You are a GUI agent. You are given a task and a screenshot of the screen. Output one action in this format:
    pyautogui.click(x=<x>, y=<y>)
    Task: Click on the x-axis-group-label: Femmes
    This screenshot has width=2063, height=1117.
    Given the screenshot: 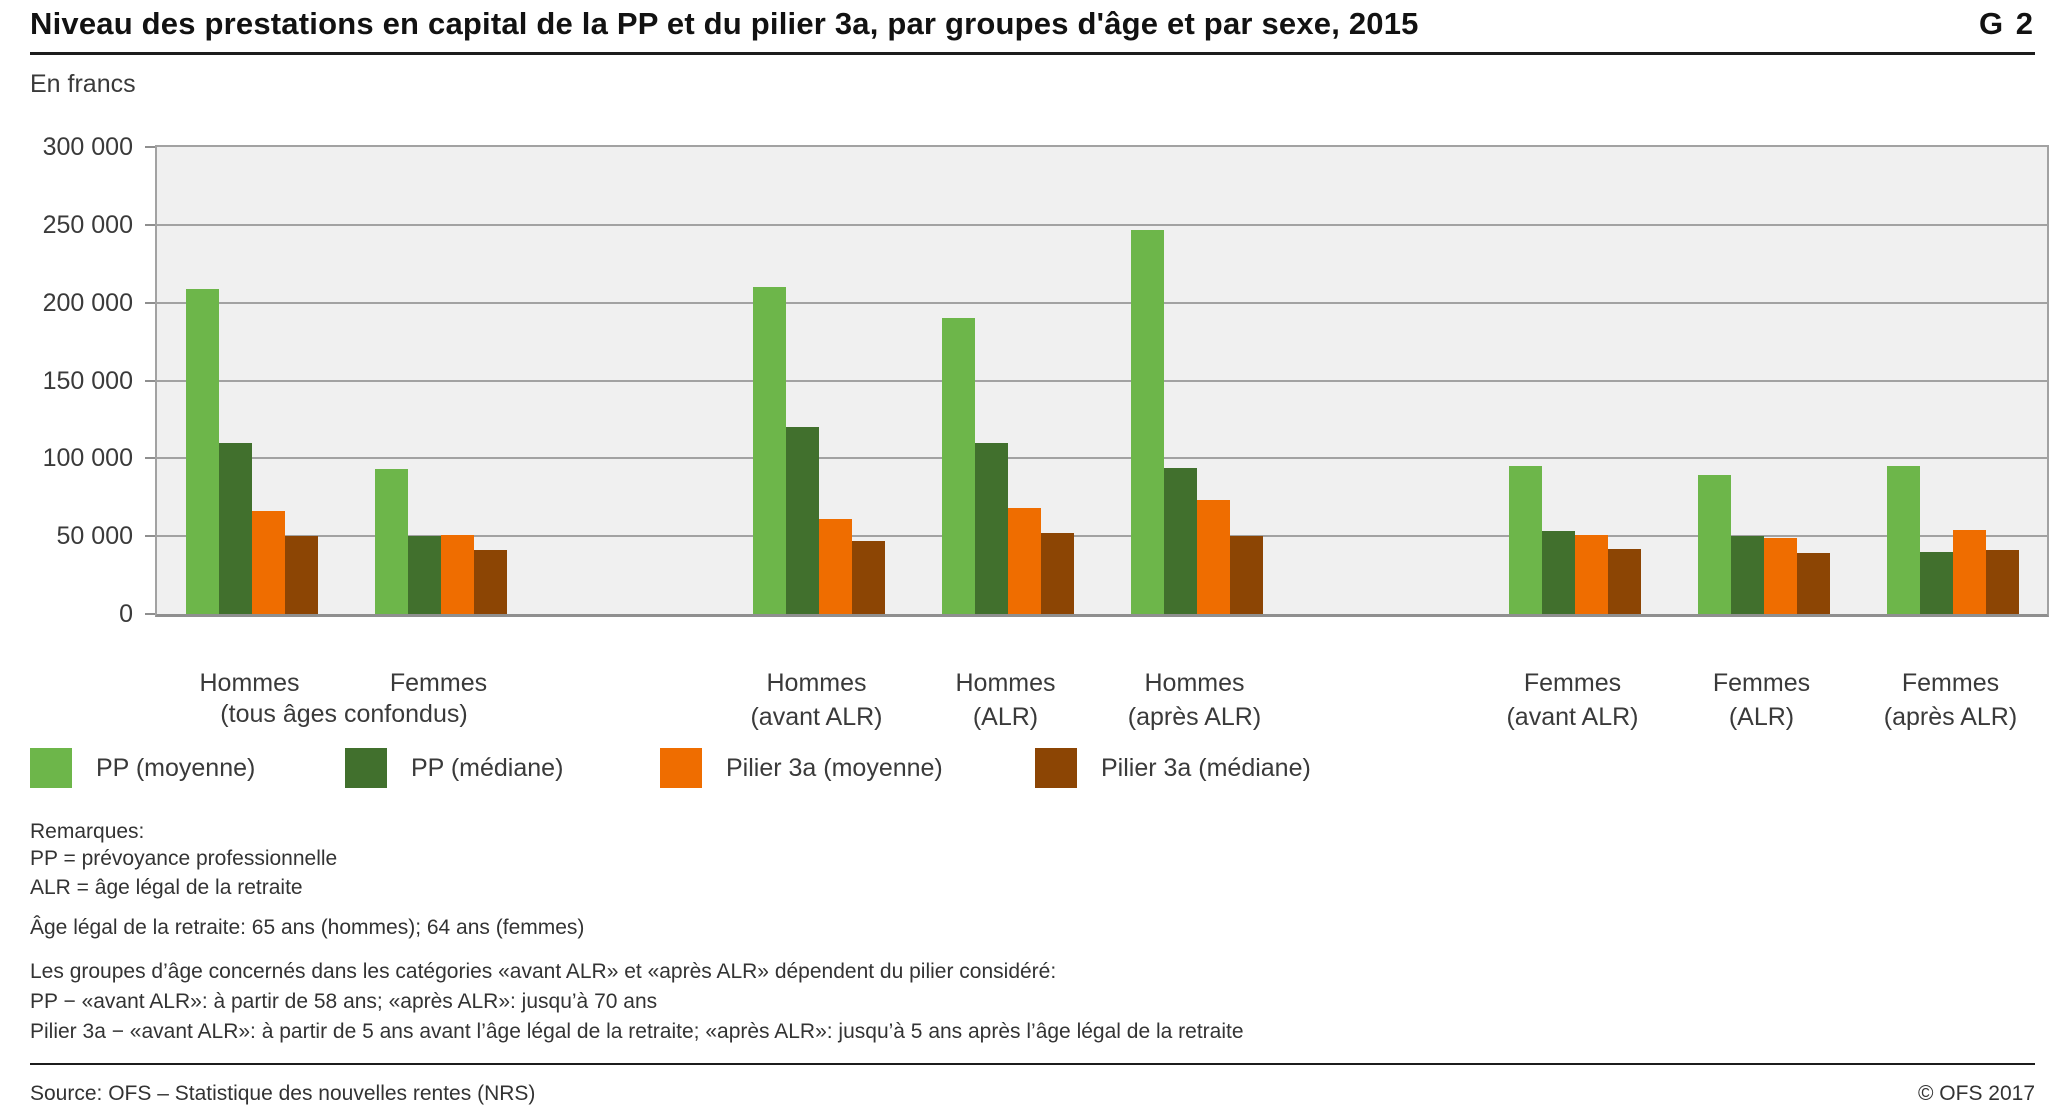 What is the action you would take?
    pyautogui.click(x=438, y=683)
    